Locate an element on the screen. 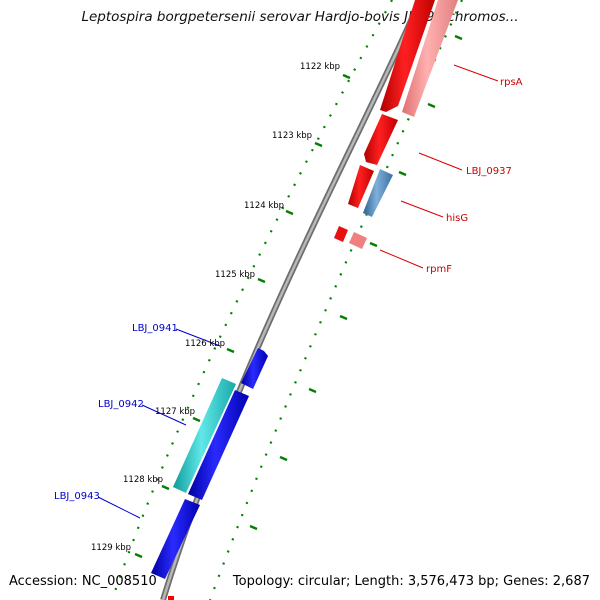 The height and width of the screenshot is (600, 600). accession-text: Accession: NC_008510 is located at coordinates (83, 581).